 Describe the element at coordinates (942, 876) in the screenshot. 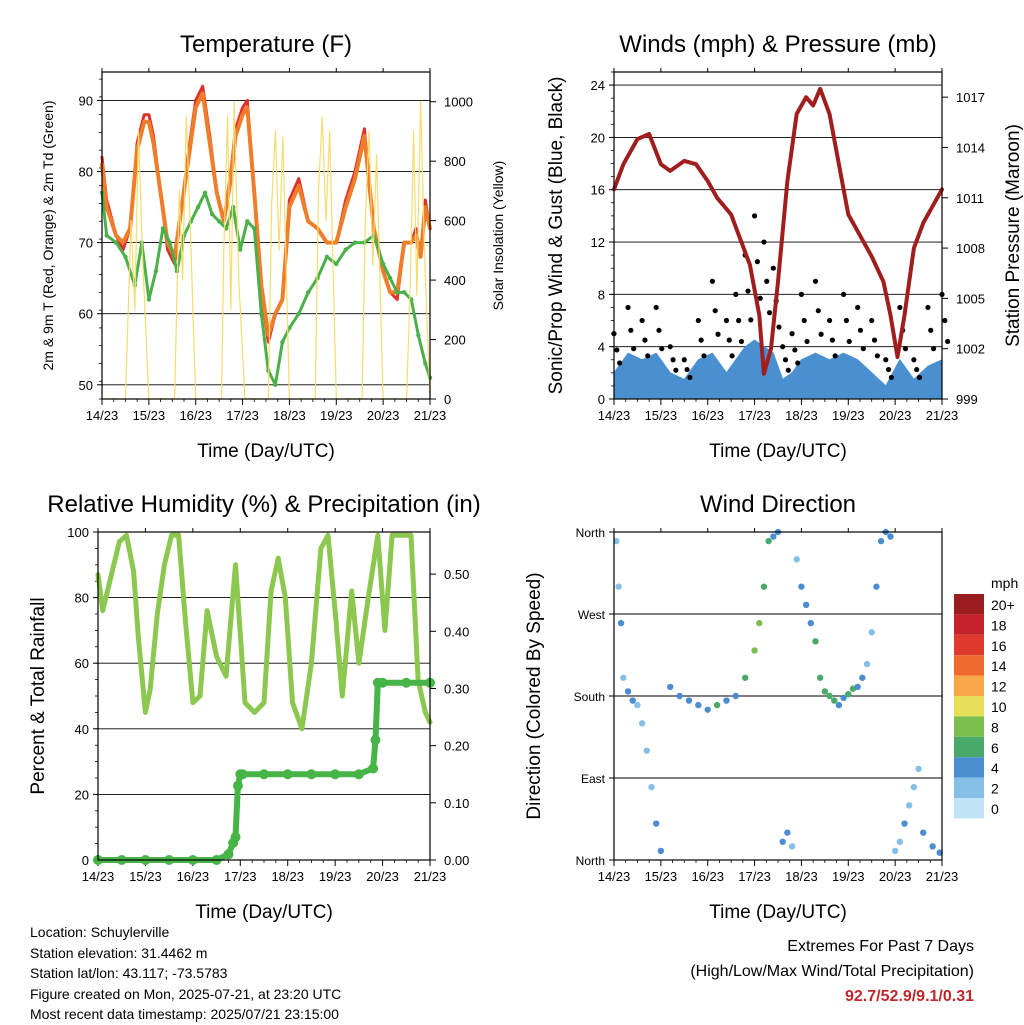

I see `dir-xtick-label: 21/23` at that location.